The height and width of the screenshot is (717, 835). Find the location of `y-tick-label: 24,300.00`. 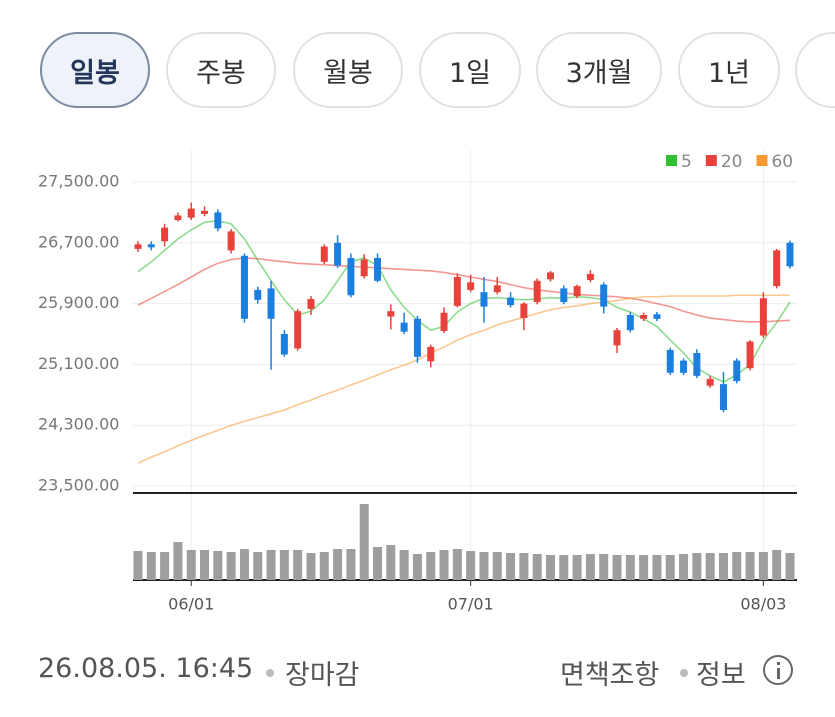

y-tick-label: 24,300.00 is located at coordinates (78, 424).